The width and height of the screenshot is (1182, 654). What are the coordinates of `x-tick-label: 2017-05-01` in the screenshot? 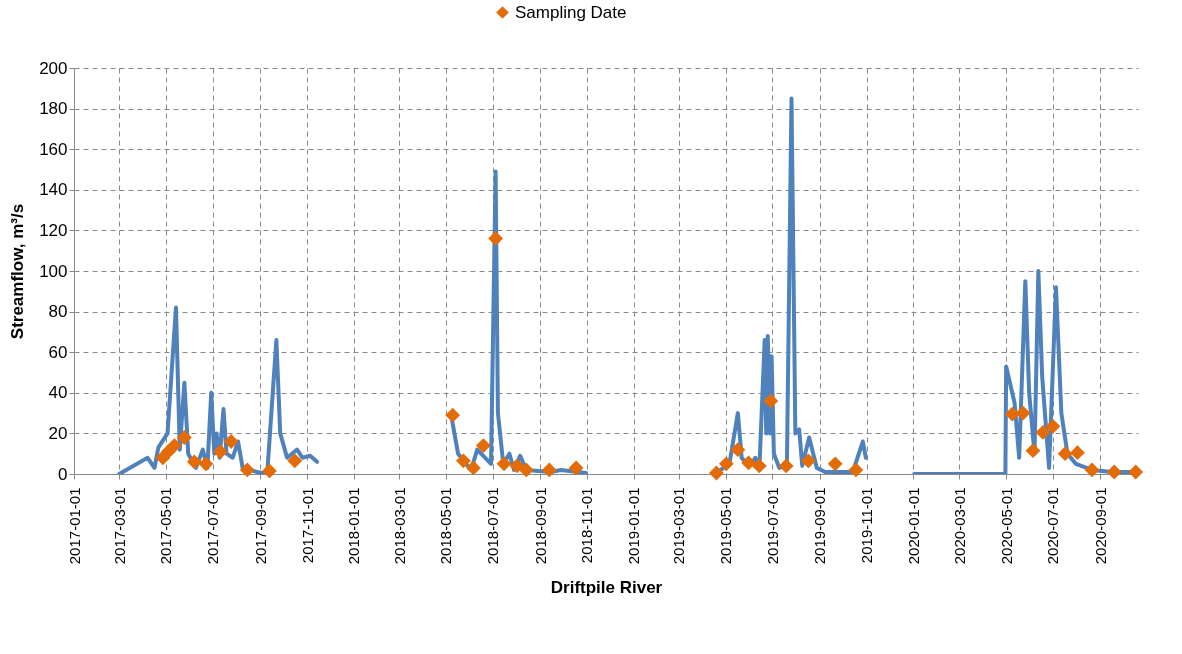 It's located at (166, 526).